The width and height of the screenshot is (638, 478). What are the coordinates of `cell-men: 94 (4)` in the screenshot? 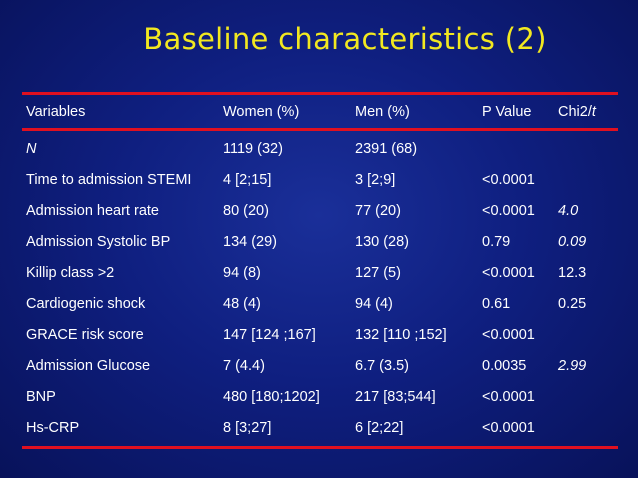 It's located at (374, 303).